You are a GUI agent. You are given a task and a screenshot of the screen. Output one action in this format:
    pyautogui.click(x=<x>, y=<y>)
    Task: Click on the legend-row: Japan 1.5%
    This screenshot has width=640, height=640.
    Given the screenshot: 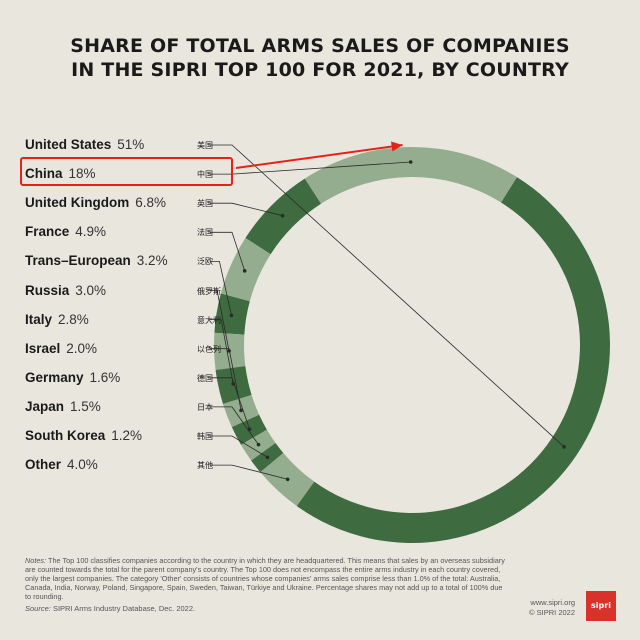 What is the action you would take?
    pyautogui.click(x=63, y=406)
    